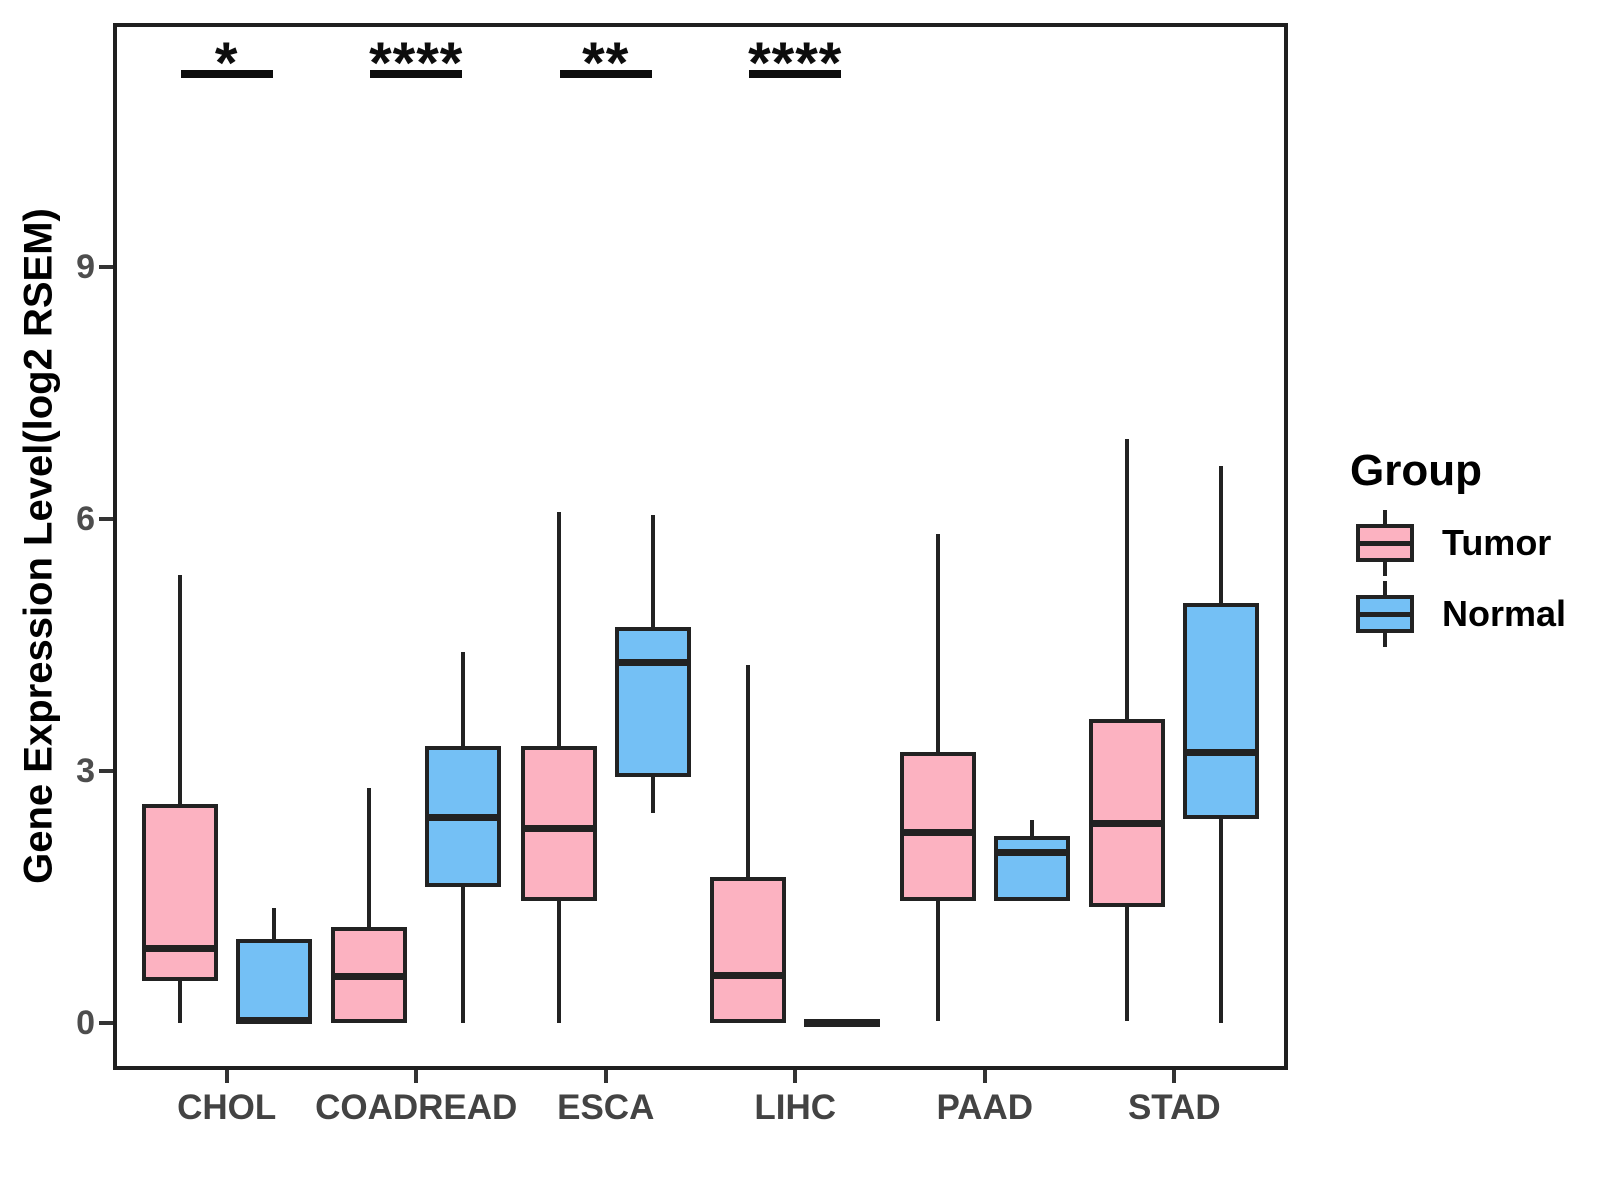 The image size is (1600, 1200). I want to click on legend-key-normal: Normal, so click(1458, 614).